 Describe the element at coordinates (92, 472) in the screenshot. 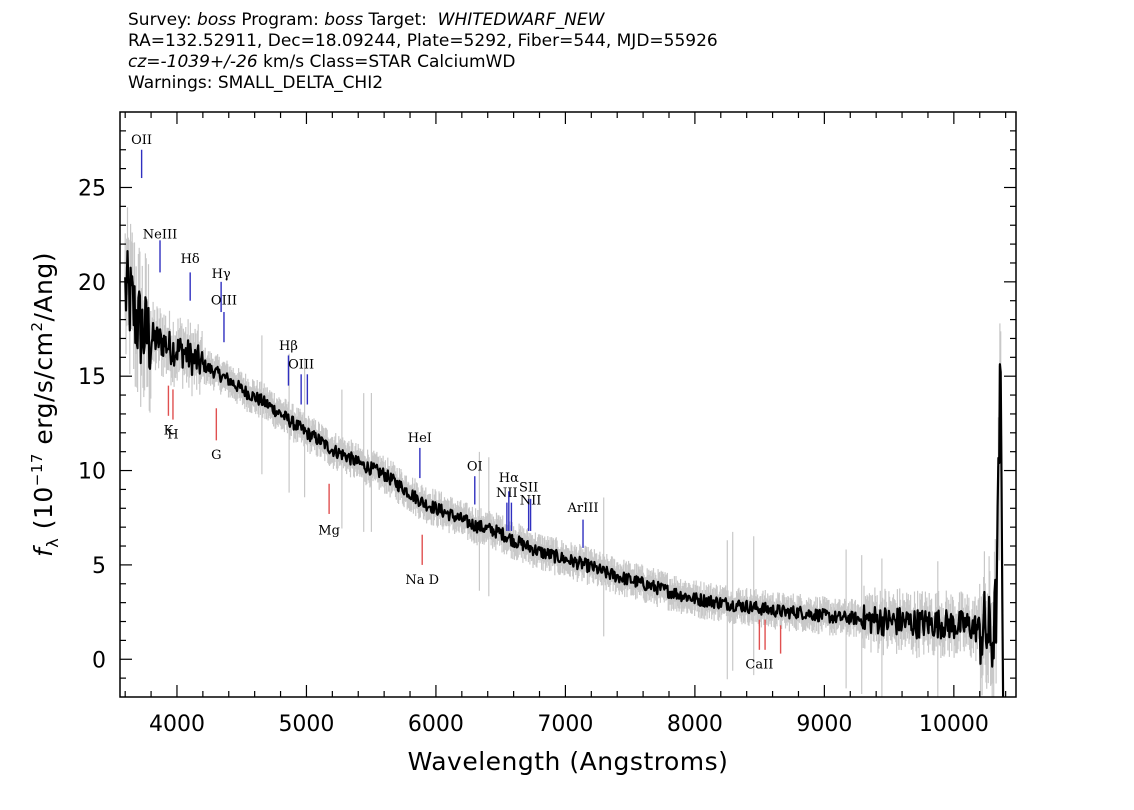

I see `y-tick-label: 10` at that location.